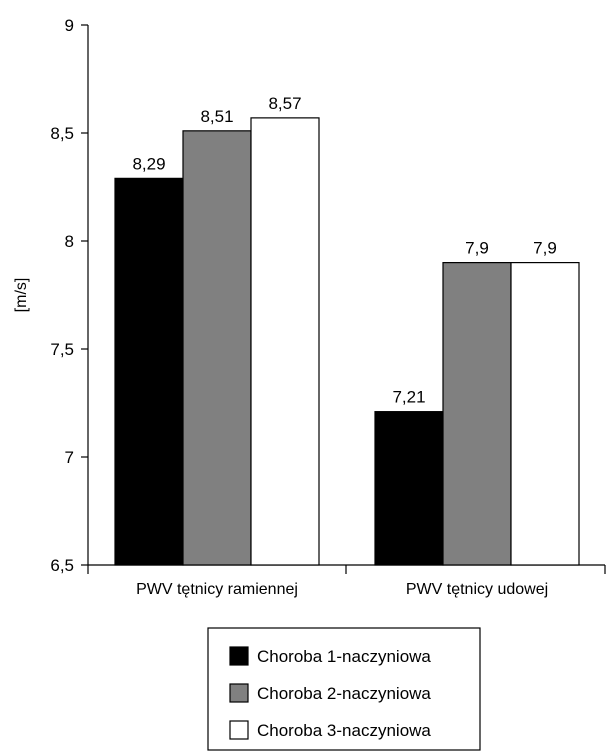  I want to click on x-tick-label: PWV tętnicy udowej, so click(477, 589).